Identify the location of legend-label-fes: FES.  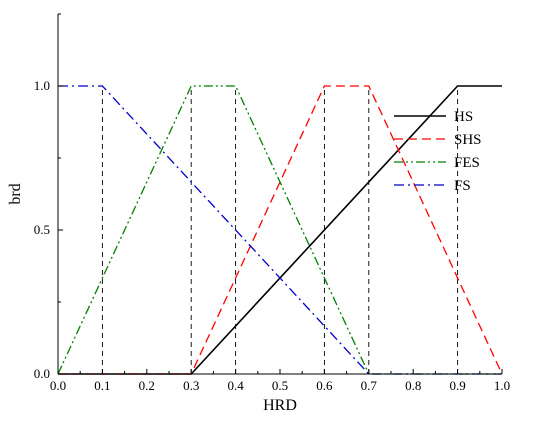
(467, 163).